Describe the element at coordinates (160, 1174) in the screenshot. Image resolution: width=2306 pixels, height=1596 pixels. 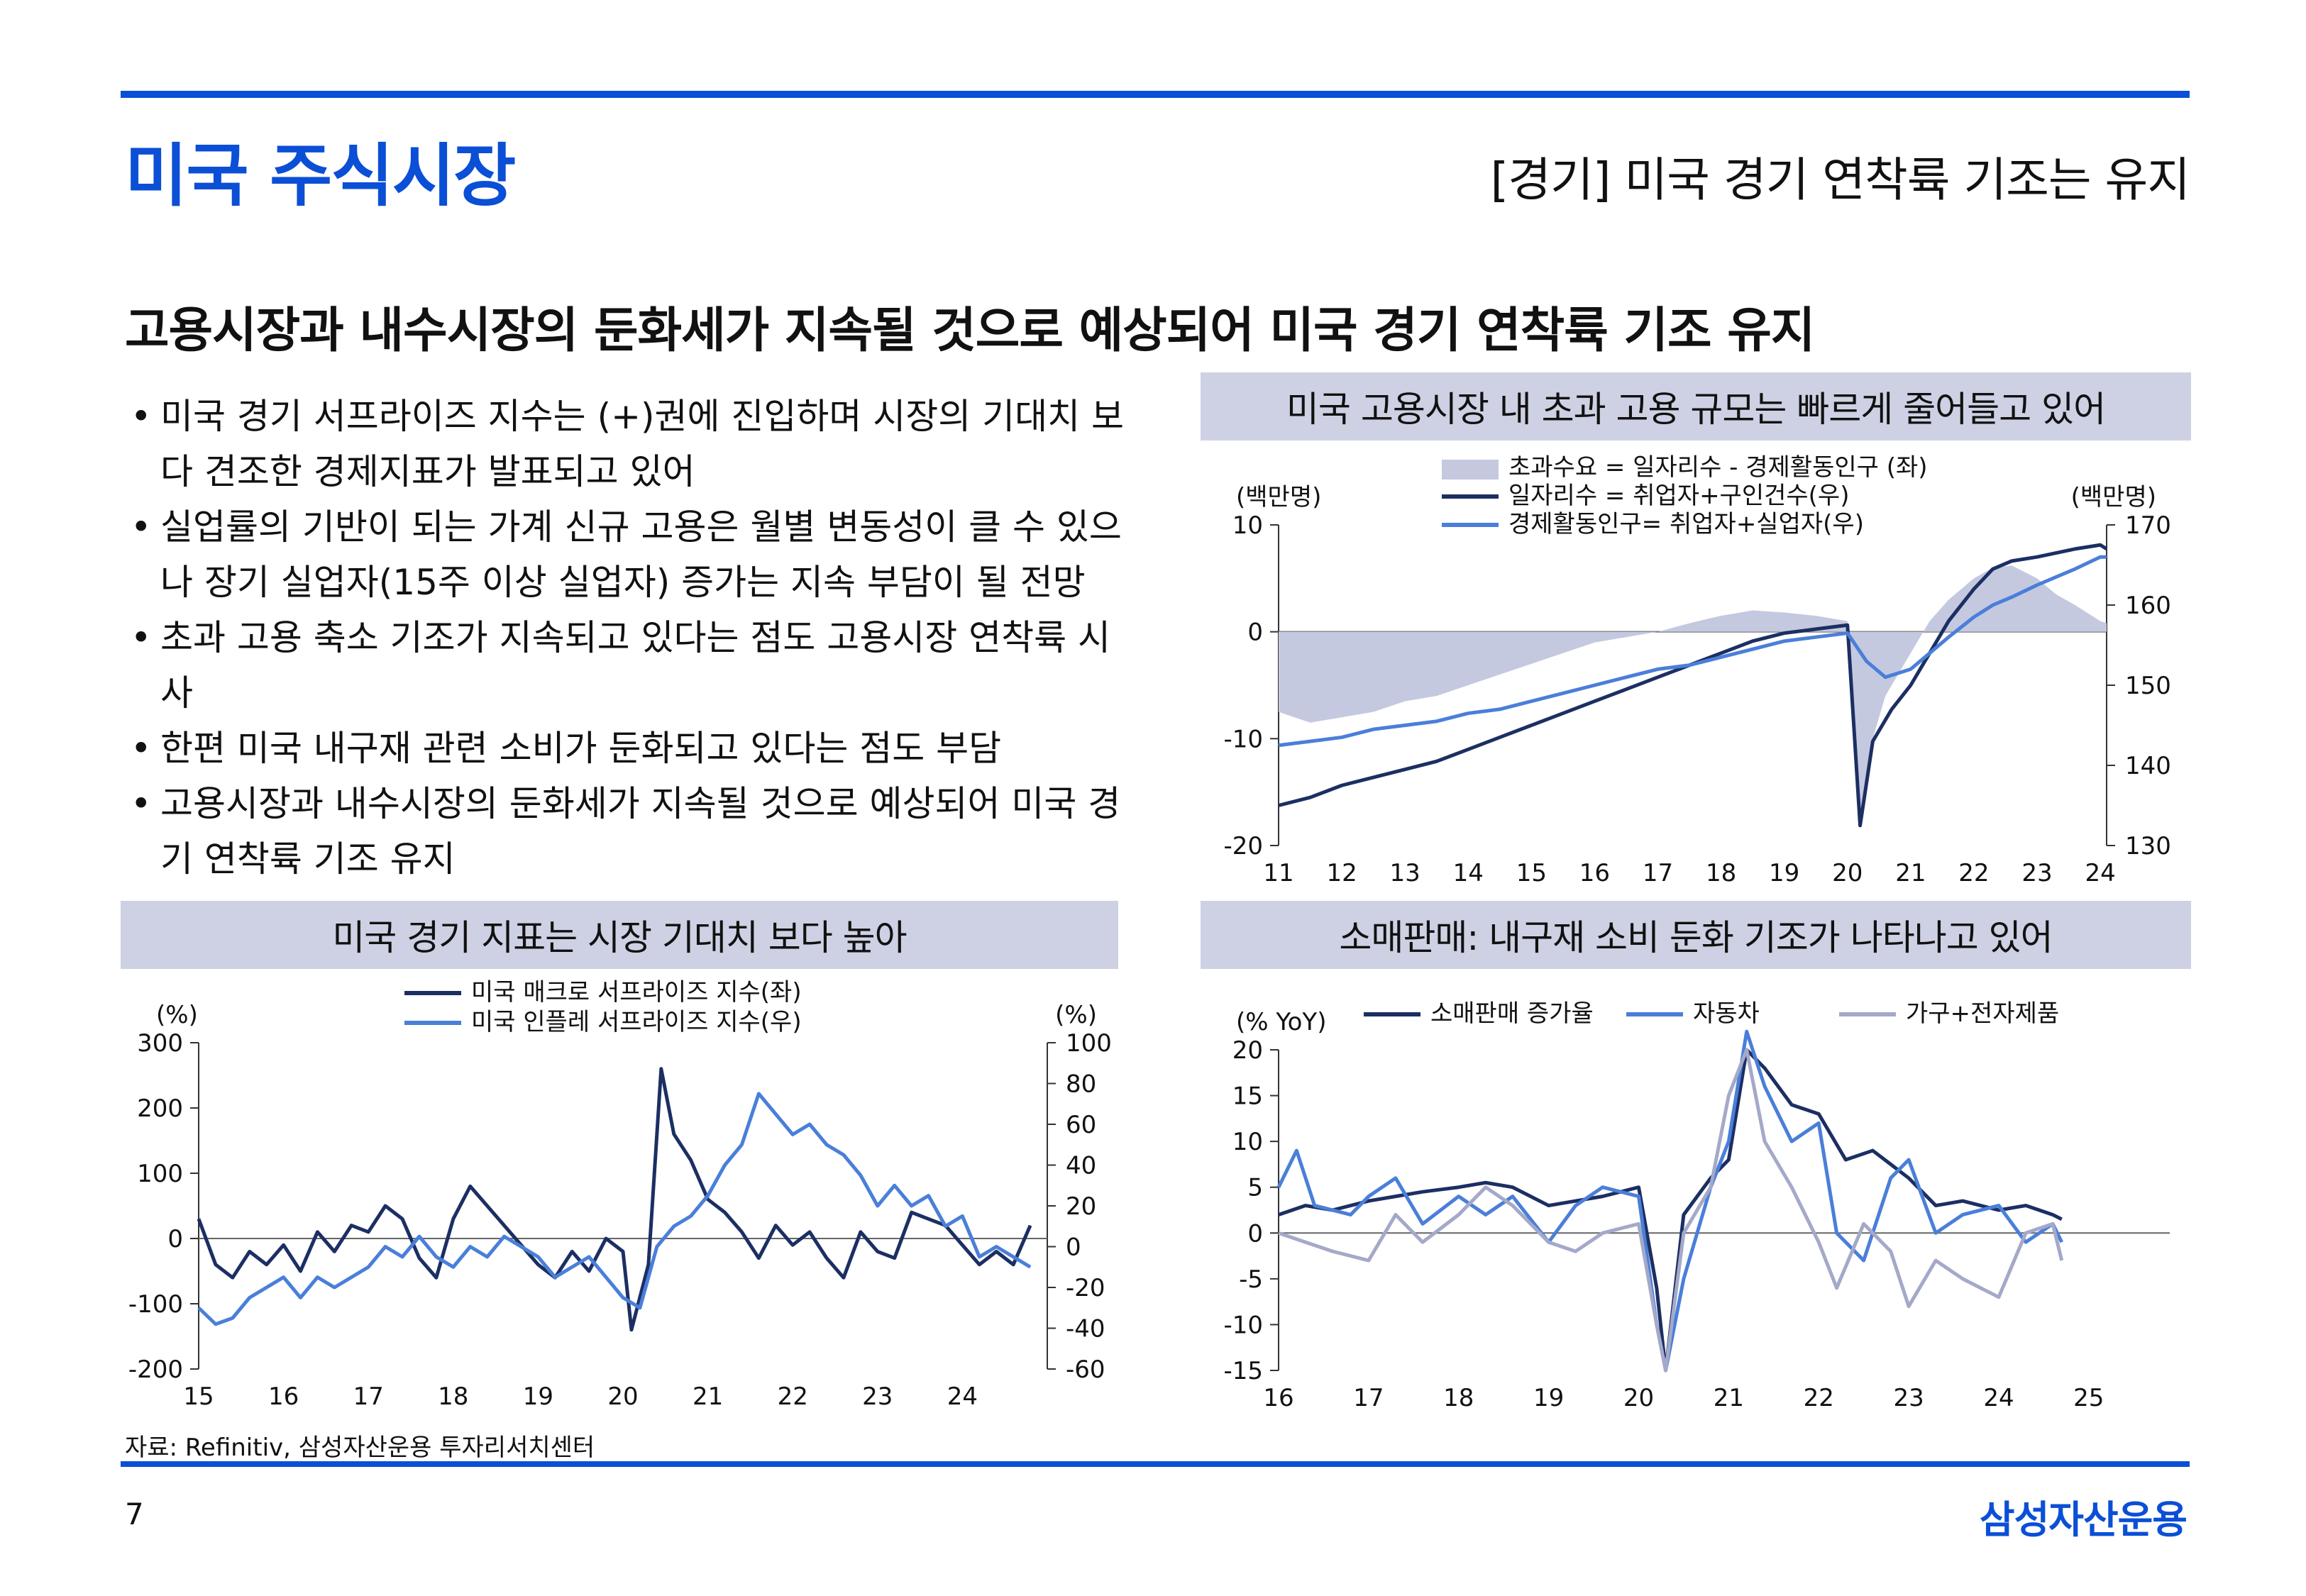
I see `left-tick-label: 100` at that location.